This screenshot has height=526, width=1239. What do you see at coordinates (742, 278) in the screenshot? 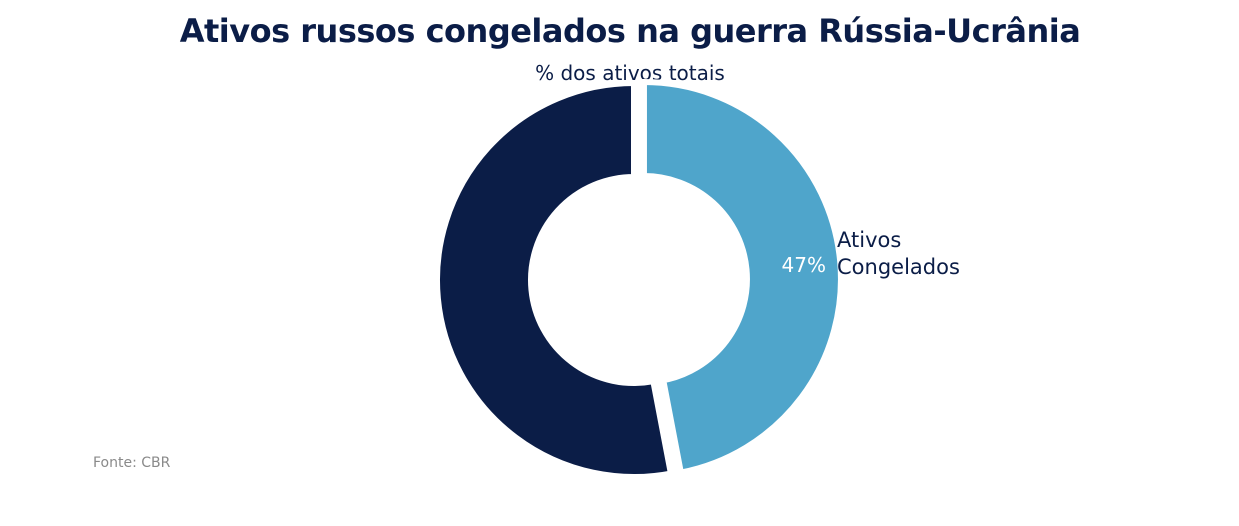
I see `donut-slice-ativos-congelados` at bounding box center [742, 278].